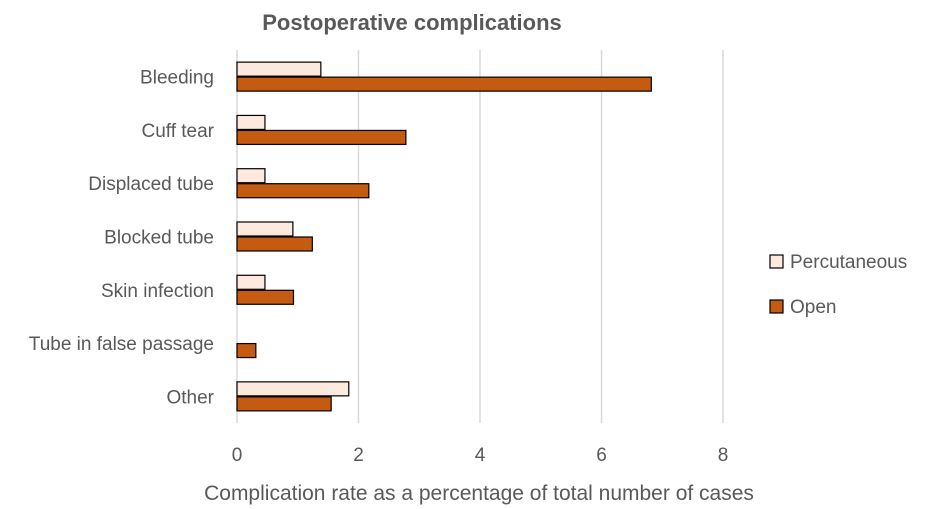 The height and width of the screenshot is (509, 927). Describe the element at coordinates (237, 455) in the screenshot. I see `x-tick-label: 0` at that location.